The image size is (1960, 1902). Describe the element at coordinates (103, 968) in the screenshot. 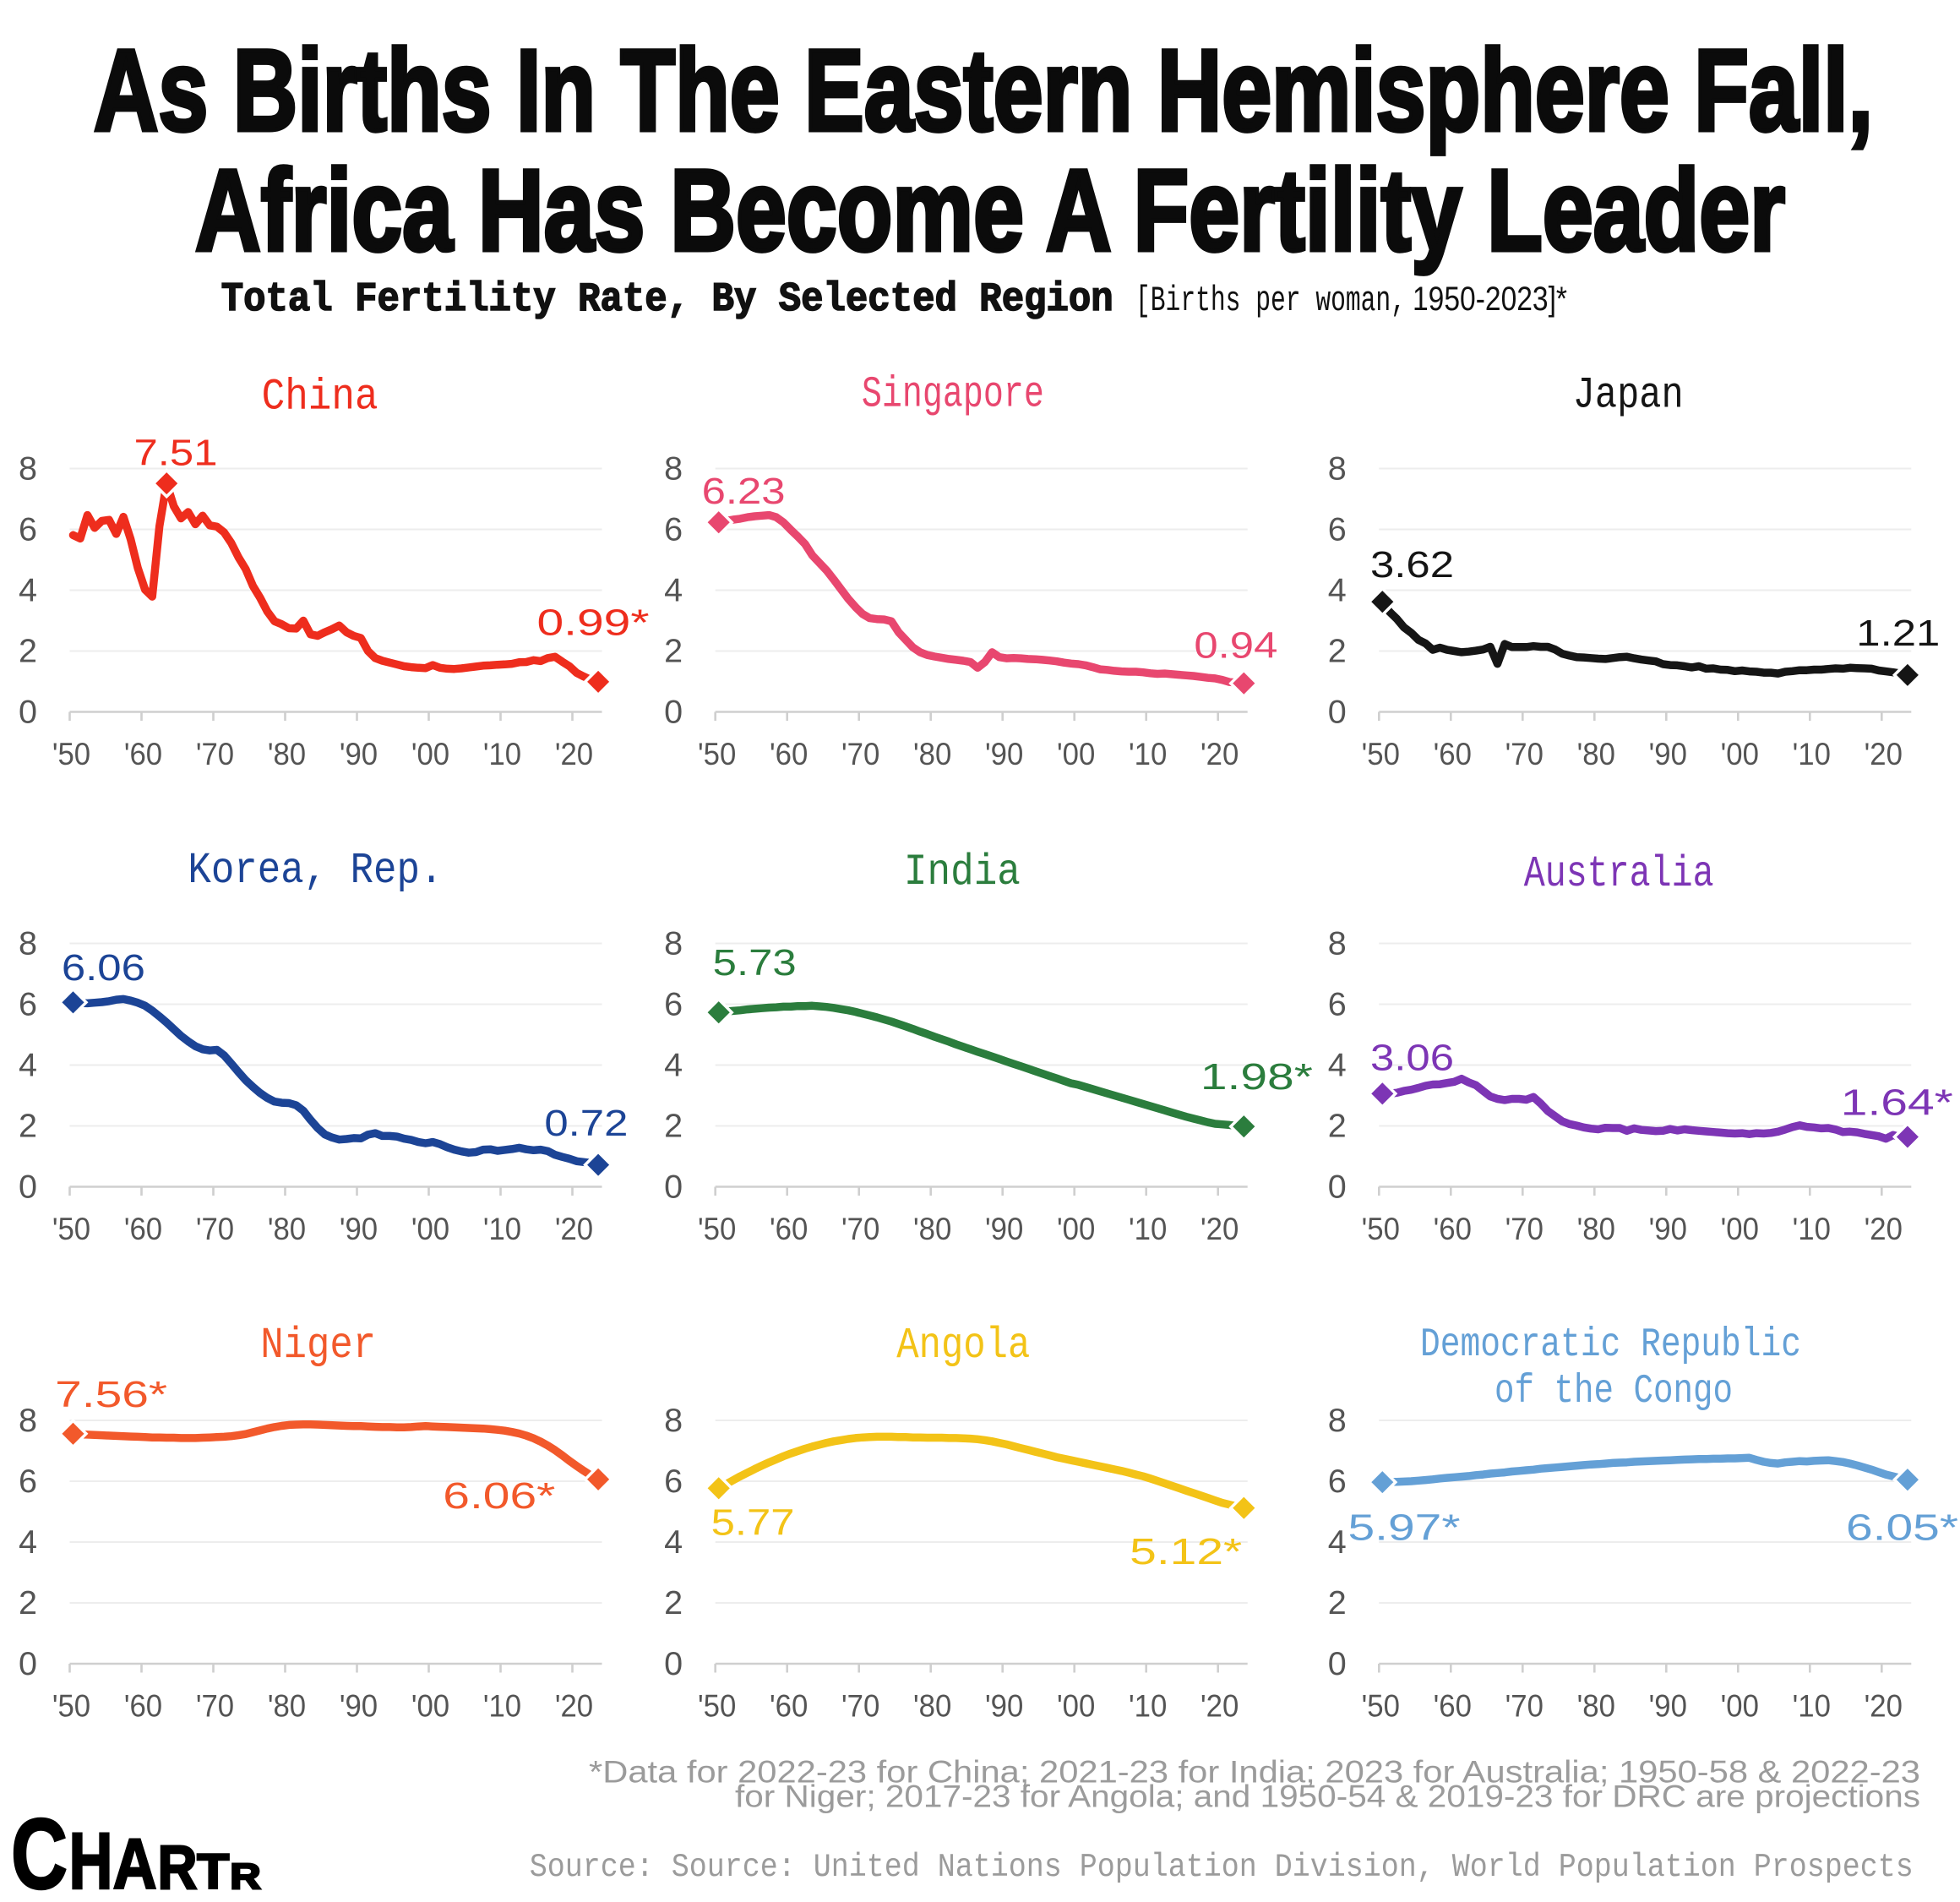

I see `svg-text: 6.06` at that location.